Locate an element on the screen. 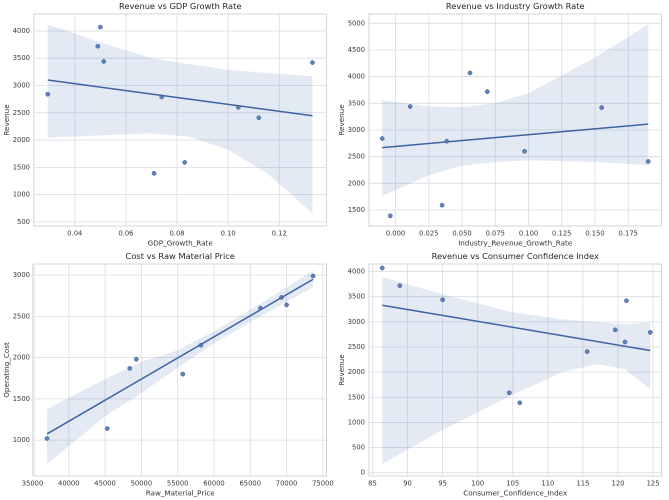 The width and height of the screenshot is (669, 500). chart-title: Revenue vs Industry Growth Rate is located at coordinates (514, 6).